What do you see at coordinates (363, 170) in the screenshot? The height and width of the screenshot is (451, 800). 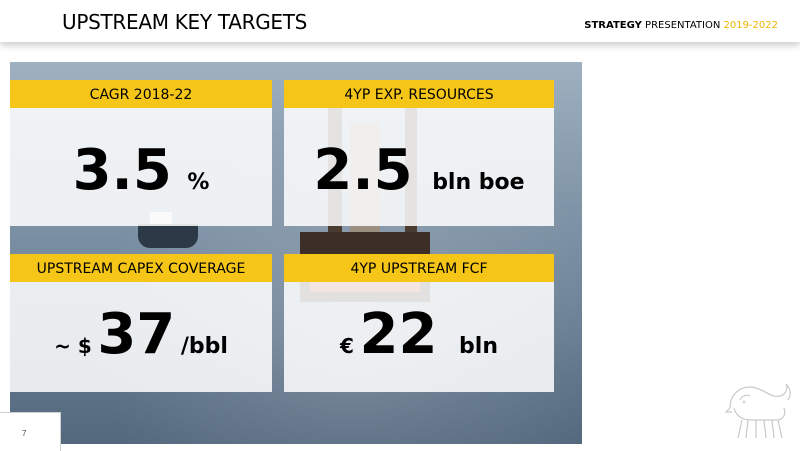 I see `kpi-value: 2.5` at bounding box center [363, 170].